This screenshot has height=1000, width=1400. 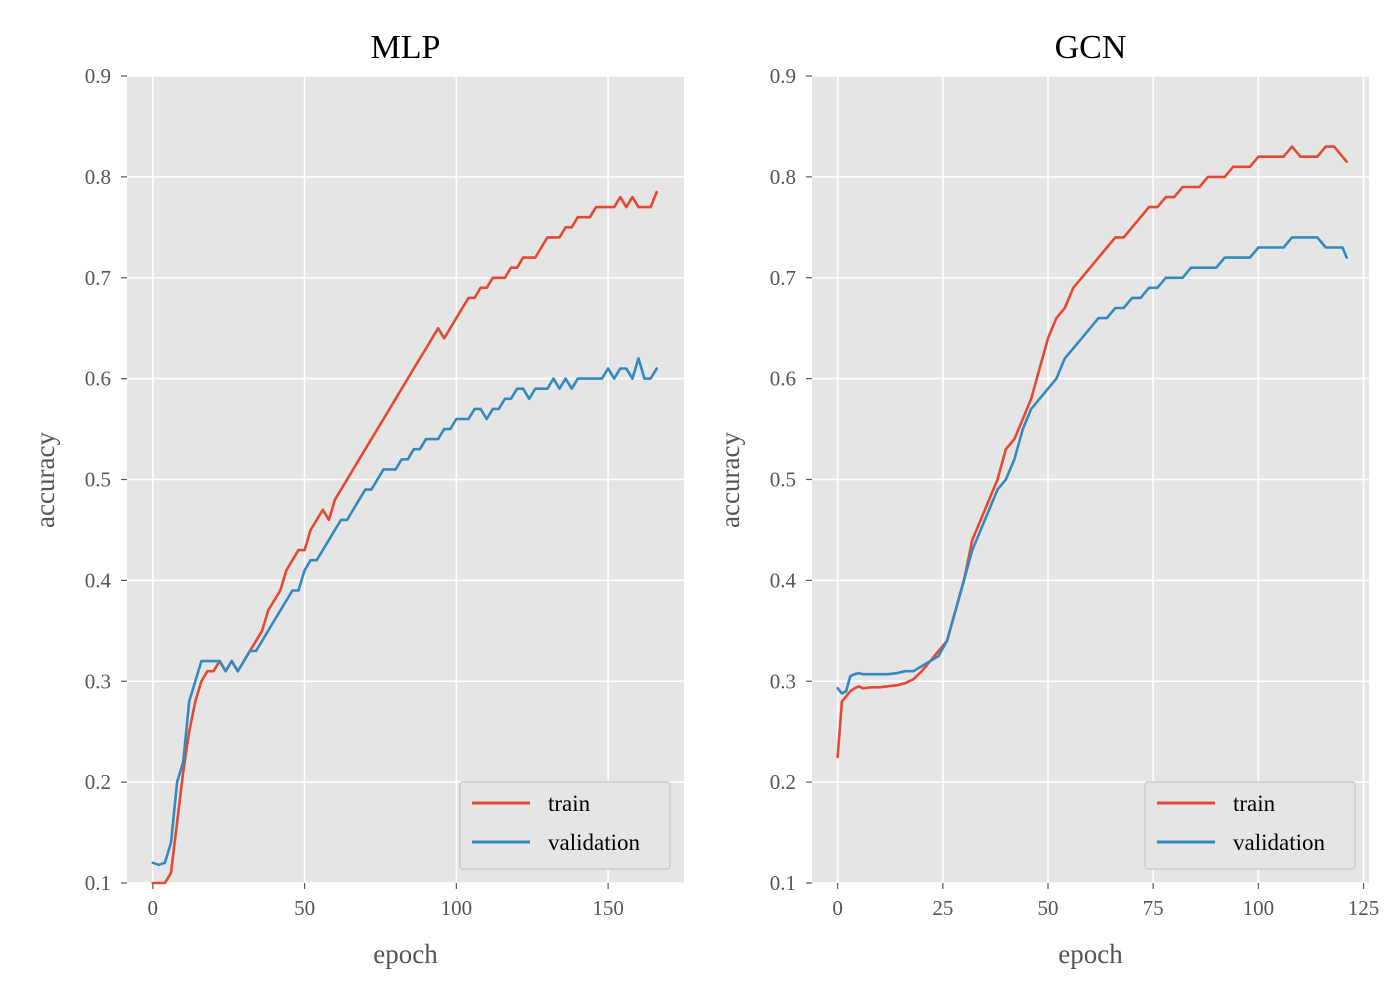 I want to click on mlp-x-tick-label: 50, so click(x=304, y=908).